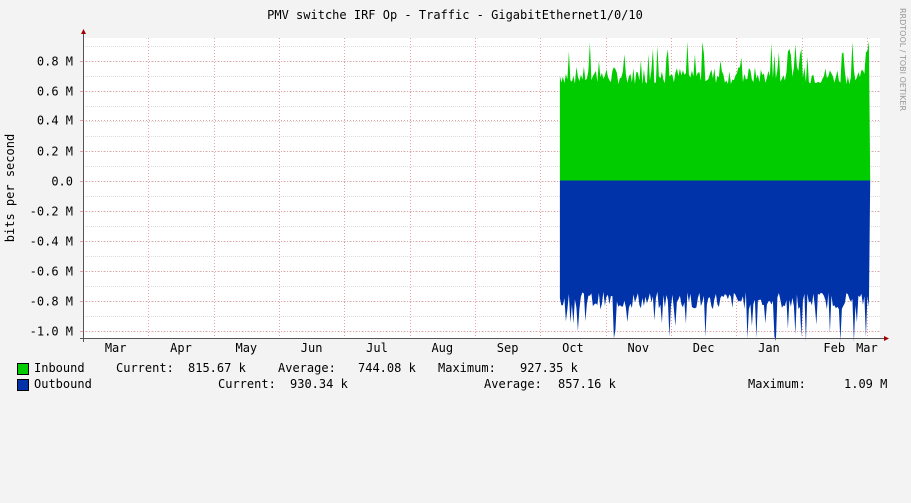 This screenshot has height=503, width=911. What do you see at coordinates (491, 348) in the screenshot?
I see `x-tick-labels: Mar Apr May Jun Jul Aug Sep Oct Nov Dec Jan Feb Mar` at bounding box center [491, 348].